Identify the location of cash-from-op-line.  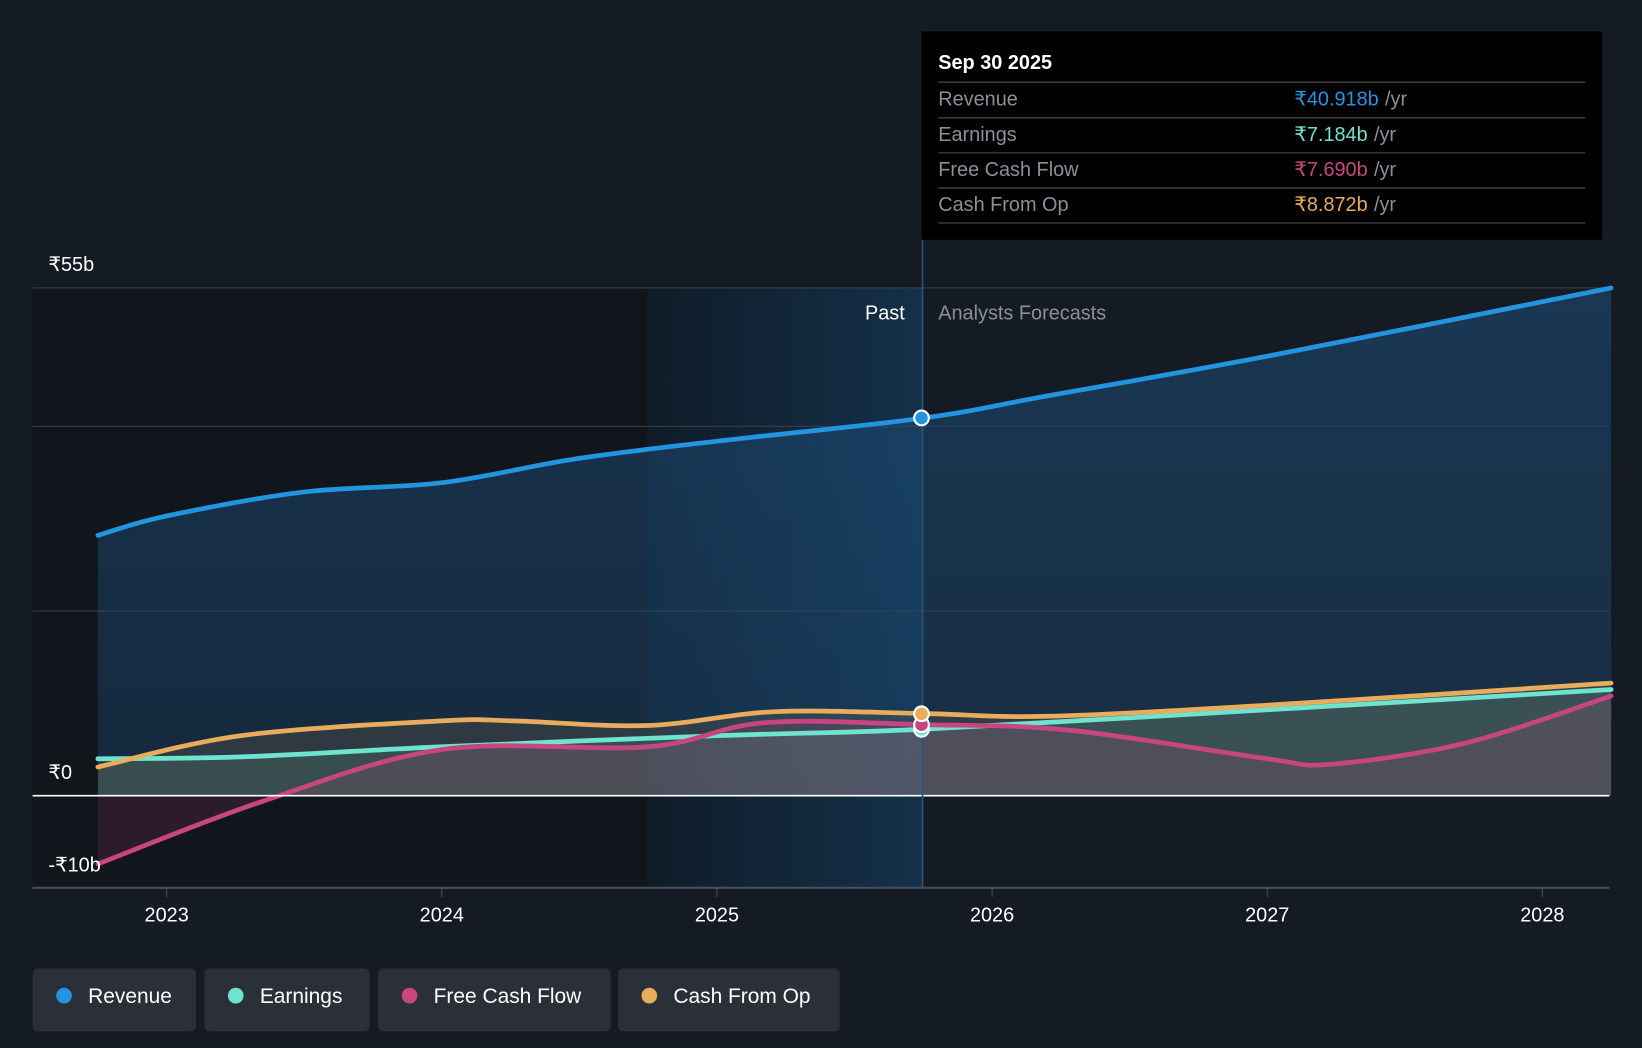
(854, 725).